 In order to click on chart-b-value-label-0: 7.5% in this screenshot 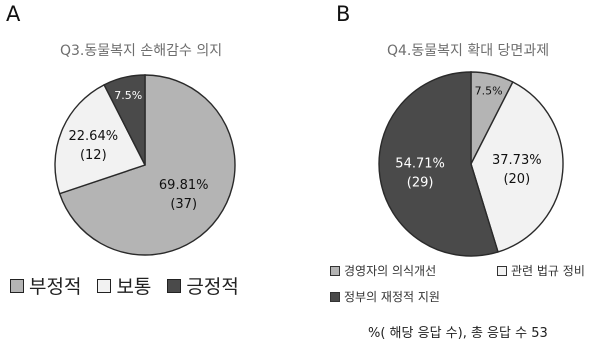, I will do `click(489, 91)`.